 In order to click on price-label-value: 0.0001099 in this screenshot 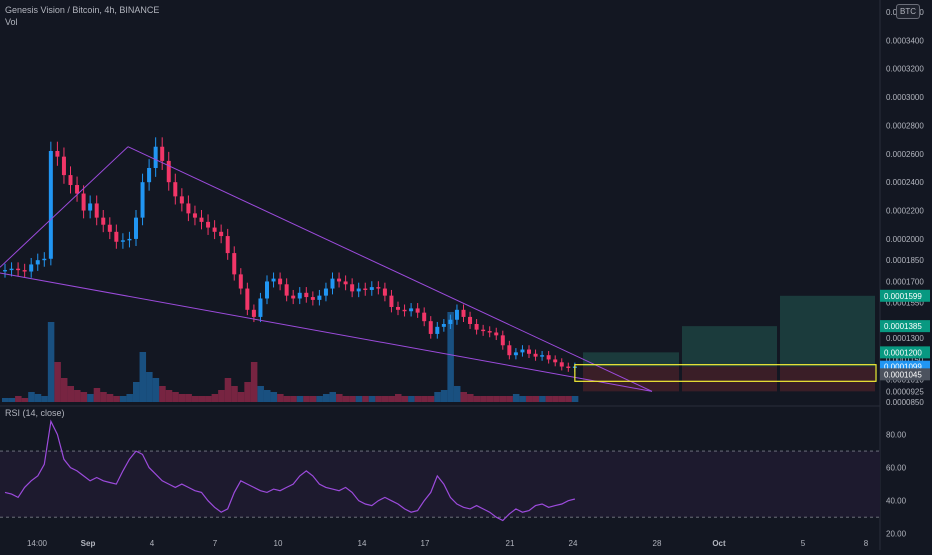, I will do `click(903, 367)`.